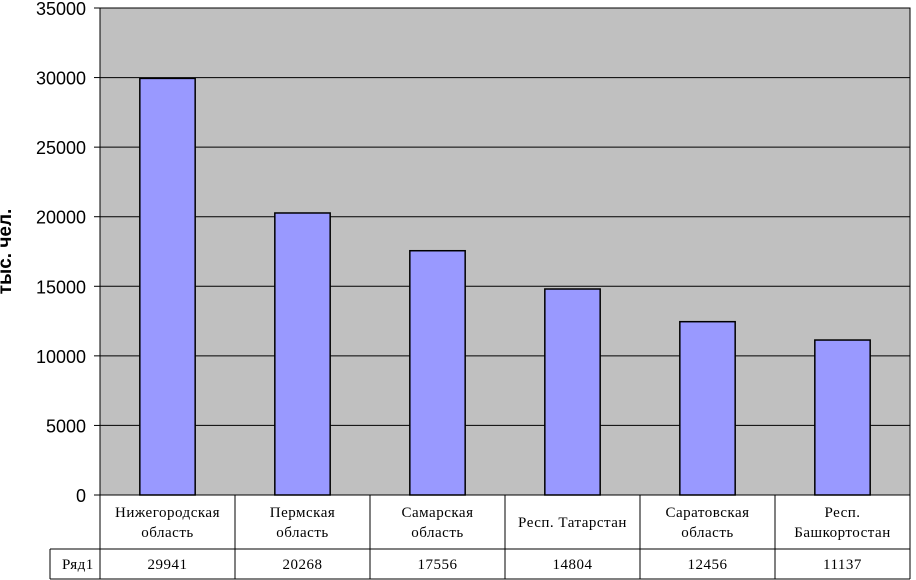 Image resolution: width=916 pixels, height=580 pixels. I want to click on y-tick-label: 5000, so click(66, 426).